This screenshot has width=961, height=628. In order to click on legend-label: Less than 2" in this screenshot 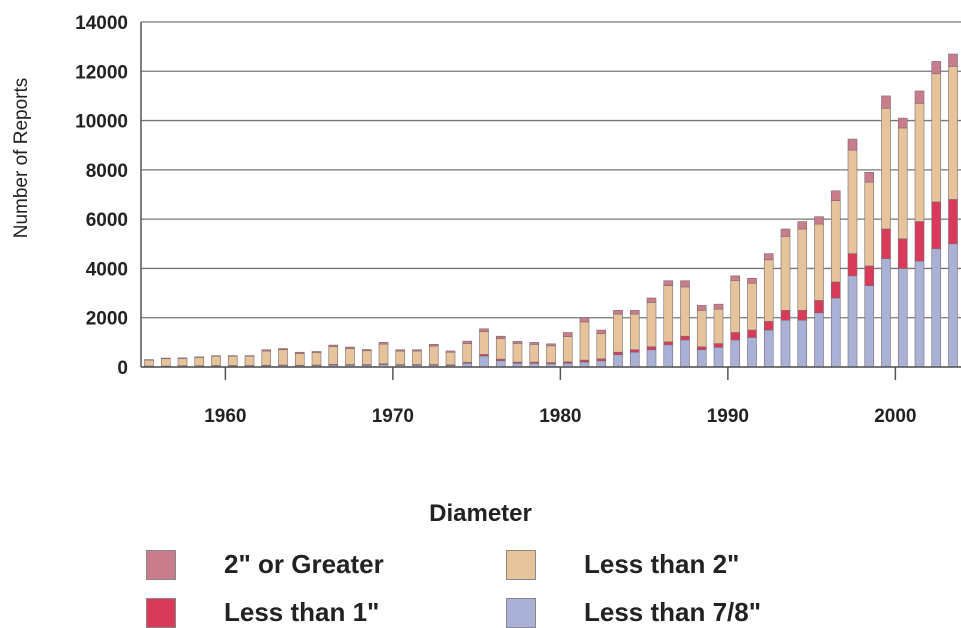, I will do `click(662, 564)`.